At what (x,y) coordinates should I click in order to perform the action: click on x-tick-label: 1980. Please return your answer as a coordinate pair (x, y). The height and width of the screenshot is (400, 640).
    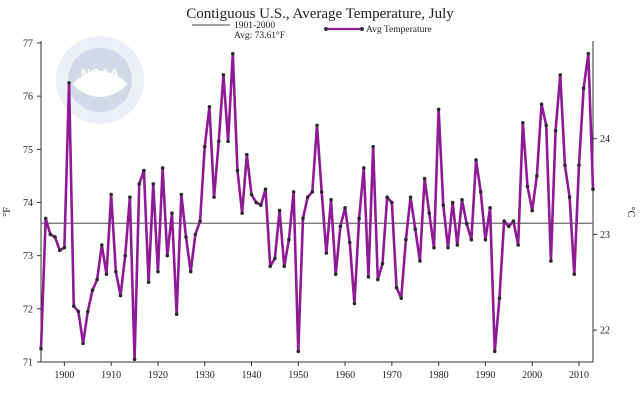
    Looking at the image, I should click on (439, 375).